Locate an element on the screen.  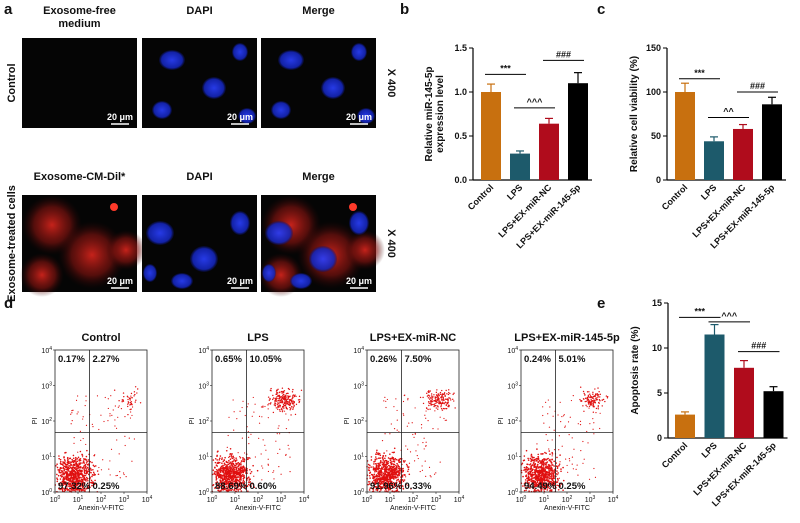
red-dot is located at coordinates (114, 207).